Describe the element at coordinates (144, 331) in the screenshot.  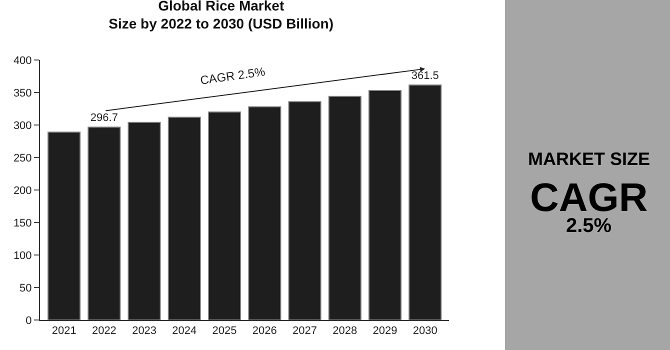
I see `x-tick-label: 2023` at that location.